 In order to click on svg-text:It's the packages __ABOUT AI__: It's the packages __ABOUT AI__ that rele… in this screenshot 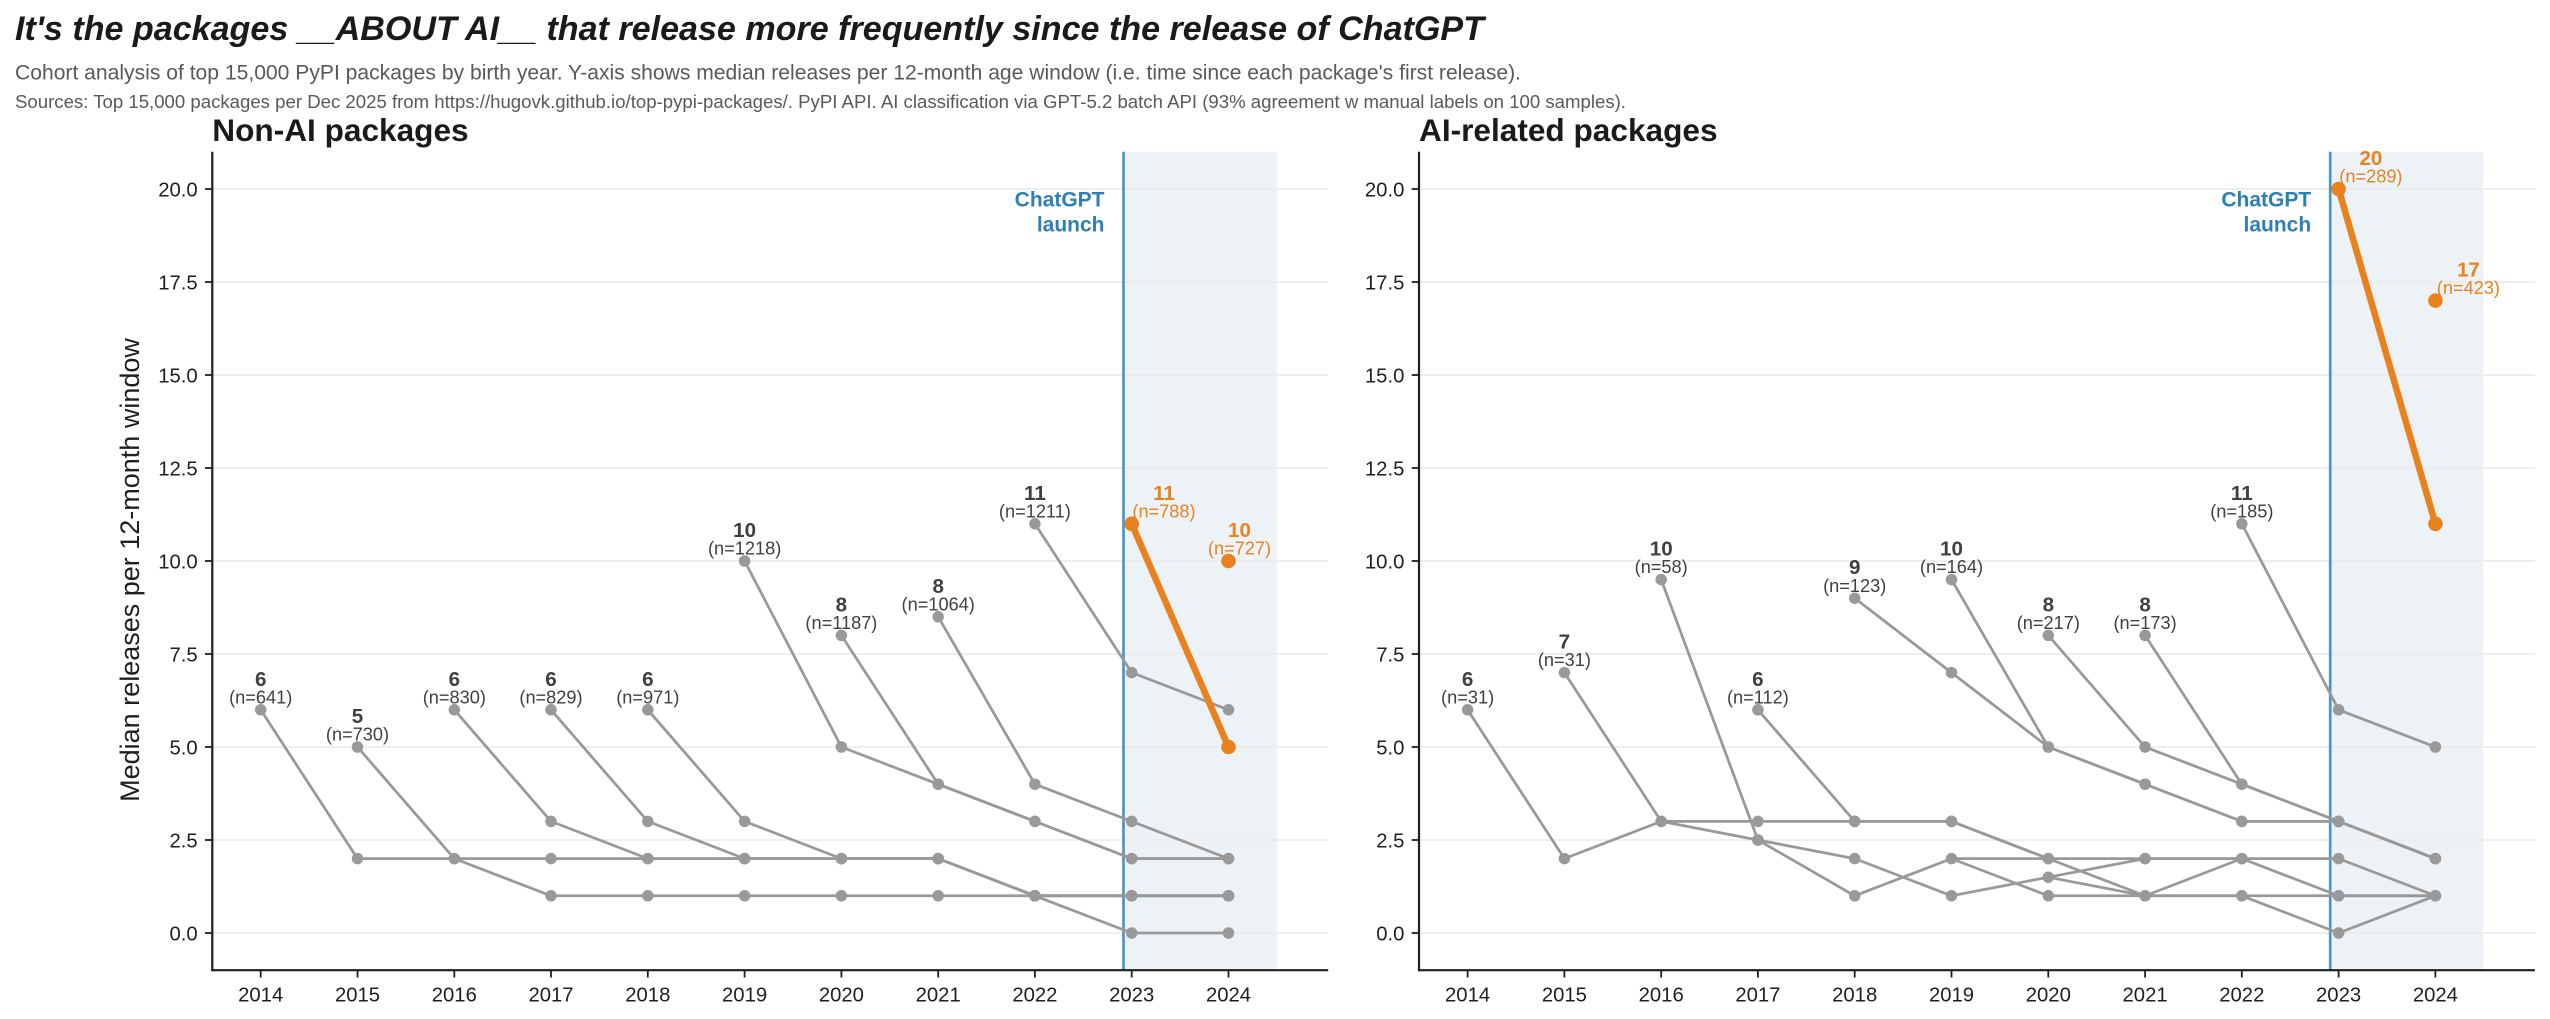, I will do `click(751, 29)`.